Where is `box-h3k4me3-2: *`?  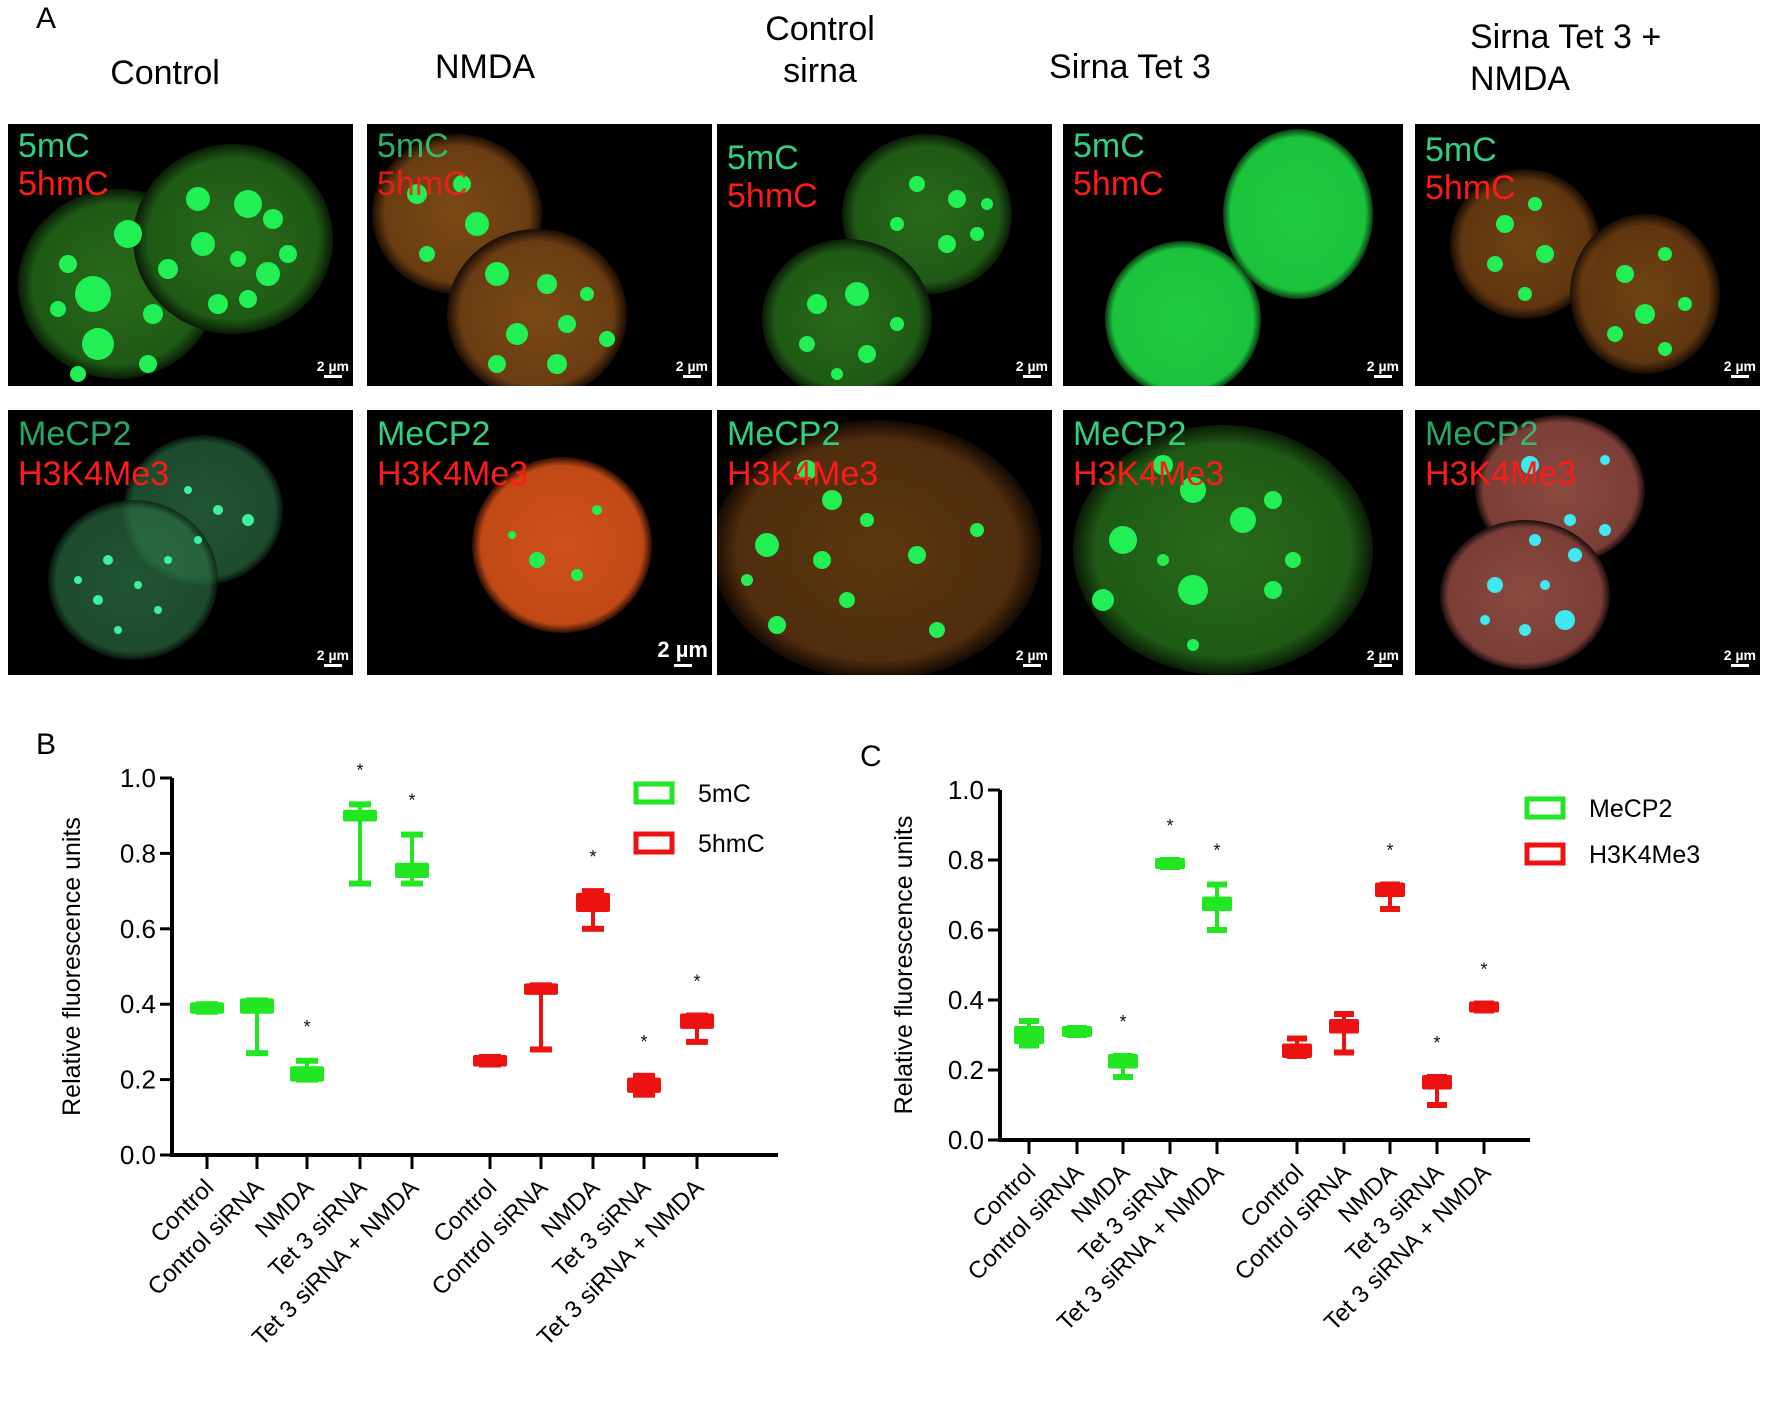 box-h3k4me3-2: * is located at coordinates (1390, 876).